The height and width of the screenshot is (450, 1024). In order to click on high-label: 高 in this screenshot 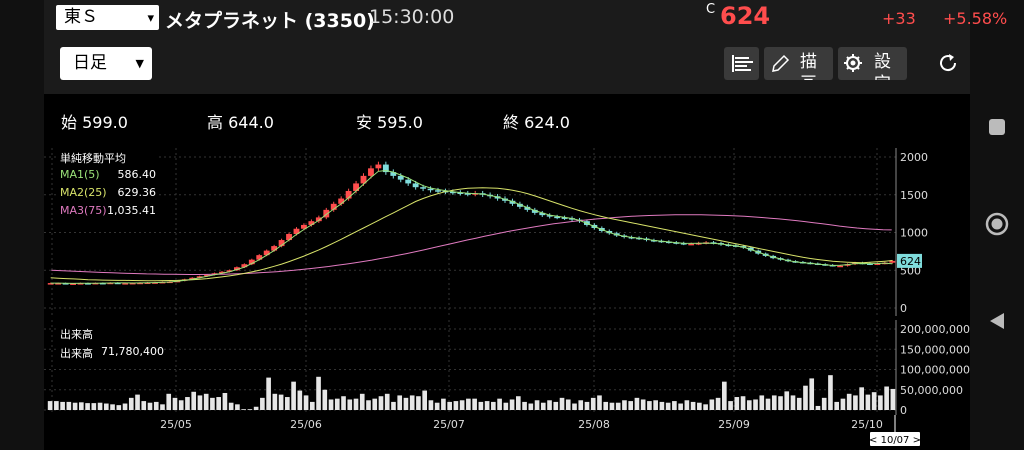, I will do `click(215, 122)`.